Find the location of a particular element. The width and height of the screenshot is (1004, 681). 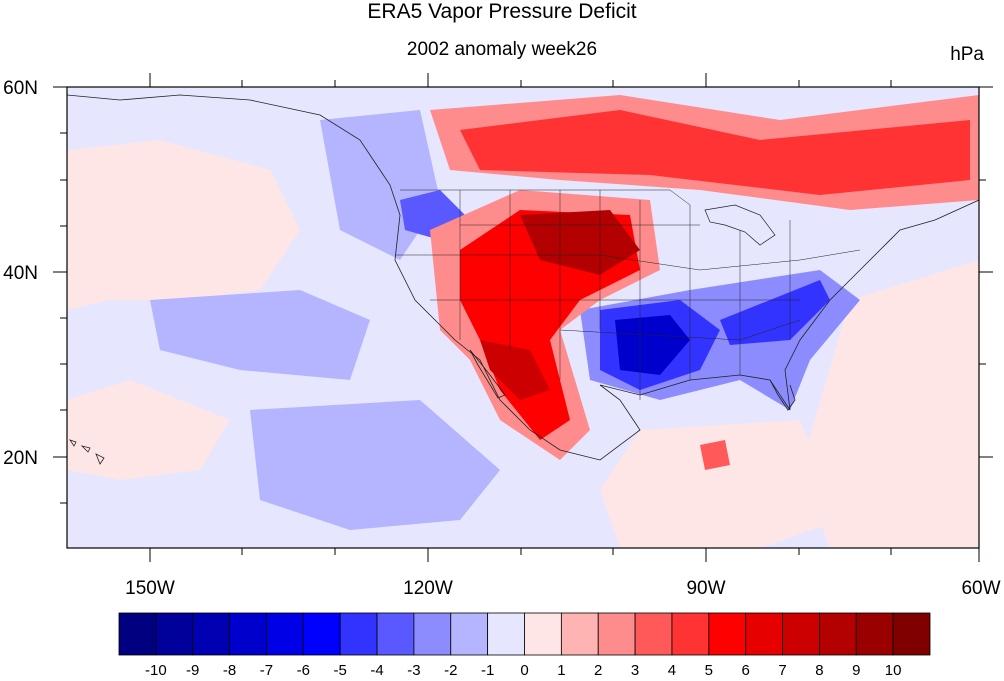

lon-label-90w: 90W is located at coordinates (705, 588).